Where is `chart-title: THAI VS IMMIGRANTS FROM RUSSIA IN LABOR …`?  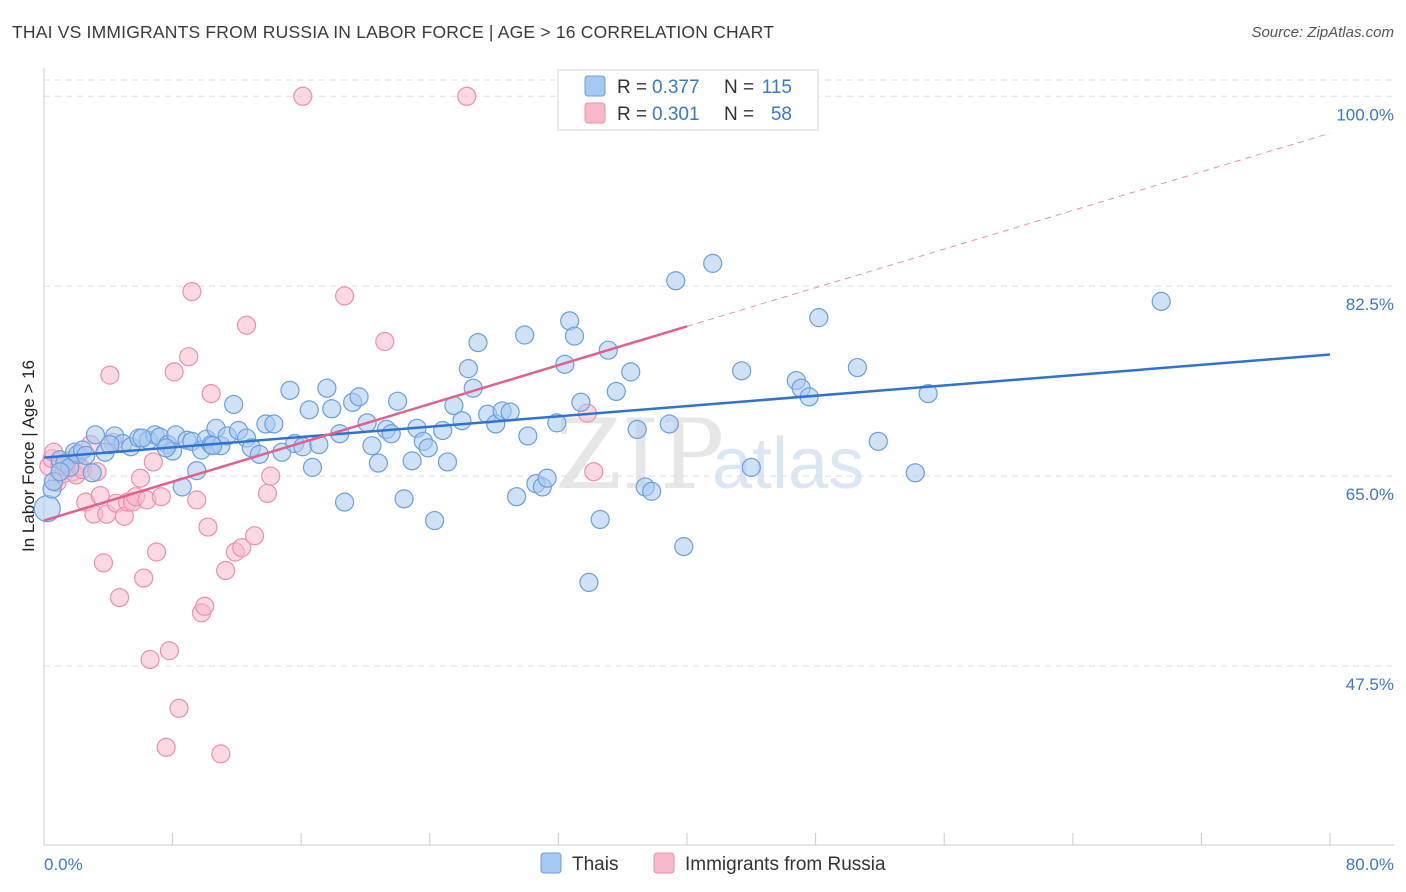
chart-title: THAI VS IMMIGRANTS FROM RUSSIA IN LABOR … is located at coordinates (393, 32).